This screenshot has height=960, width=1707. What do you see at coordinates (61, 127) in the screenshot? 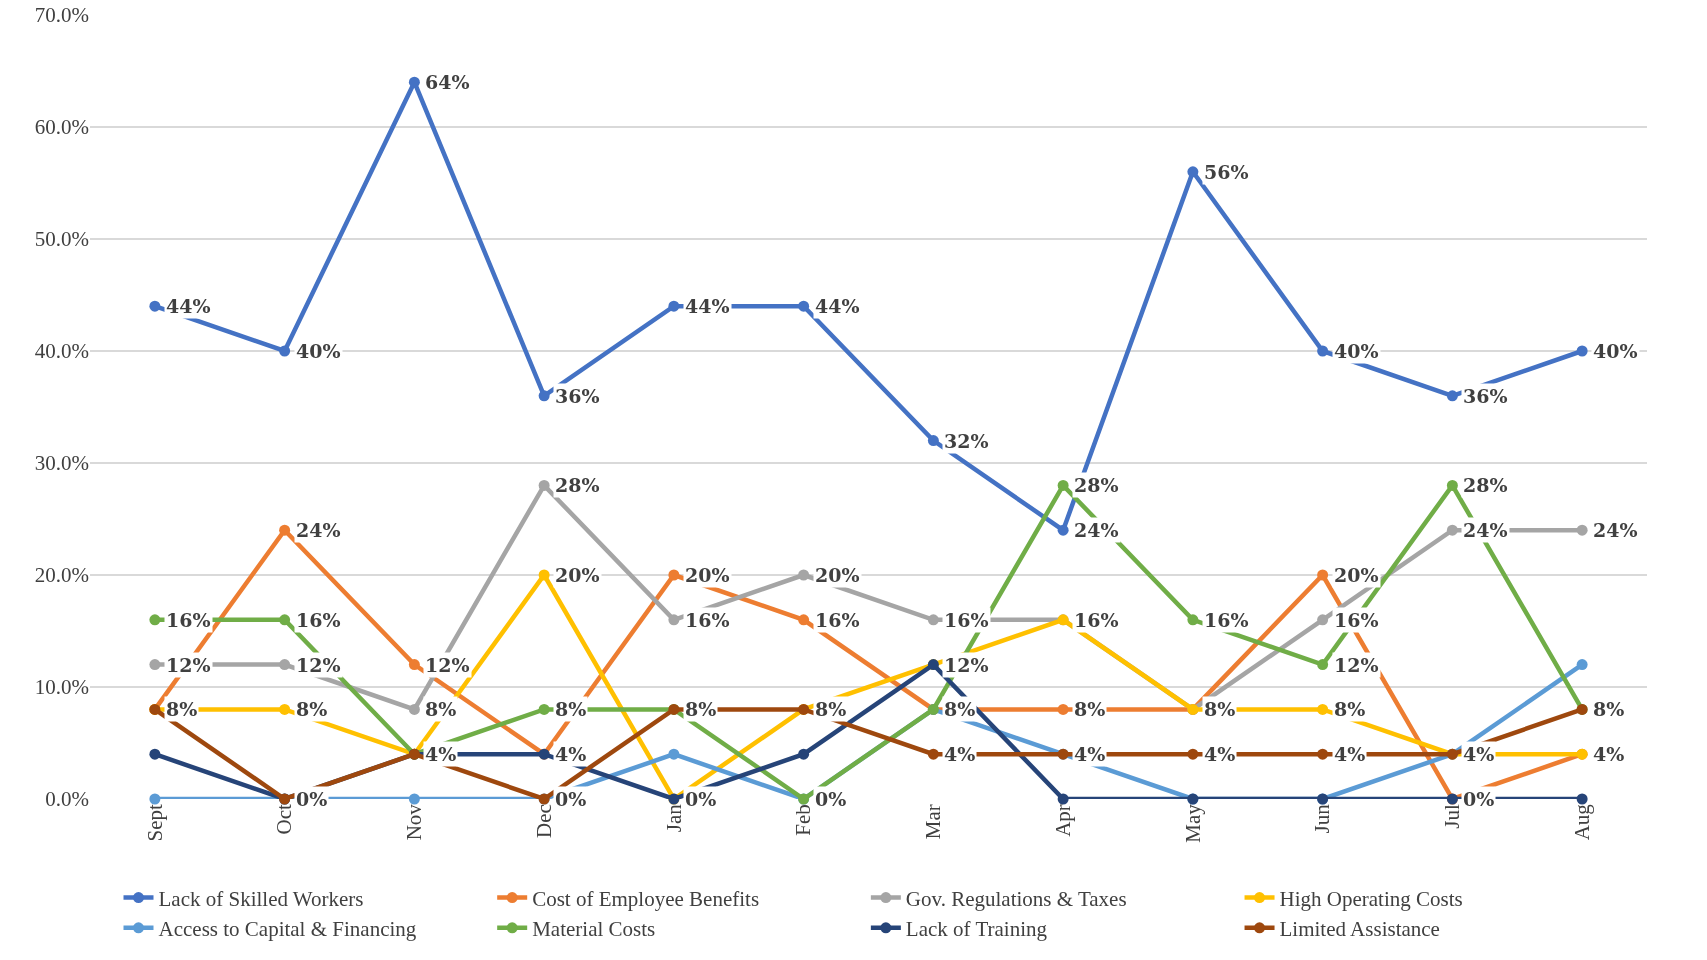
I see `y-tick-label: 60.0%` at bounding box center [61, 127].